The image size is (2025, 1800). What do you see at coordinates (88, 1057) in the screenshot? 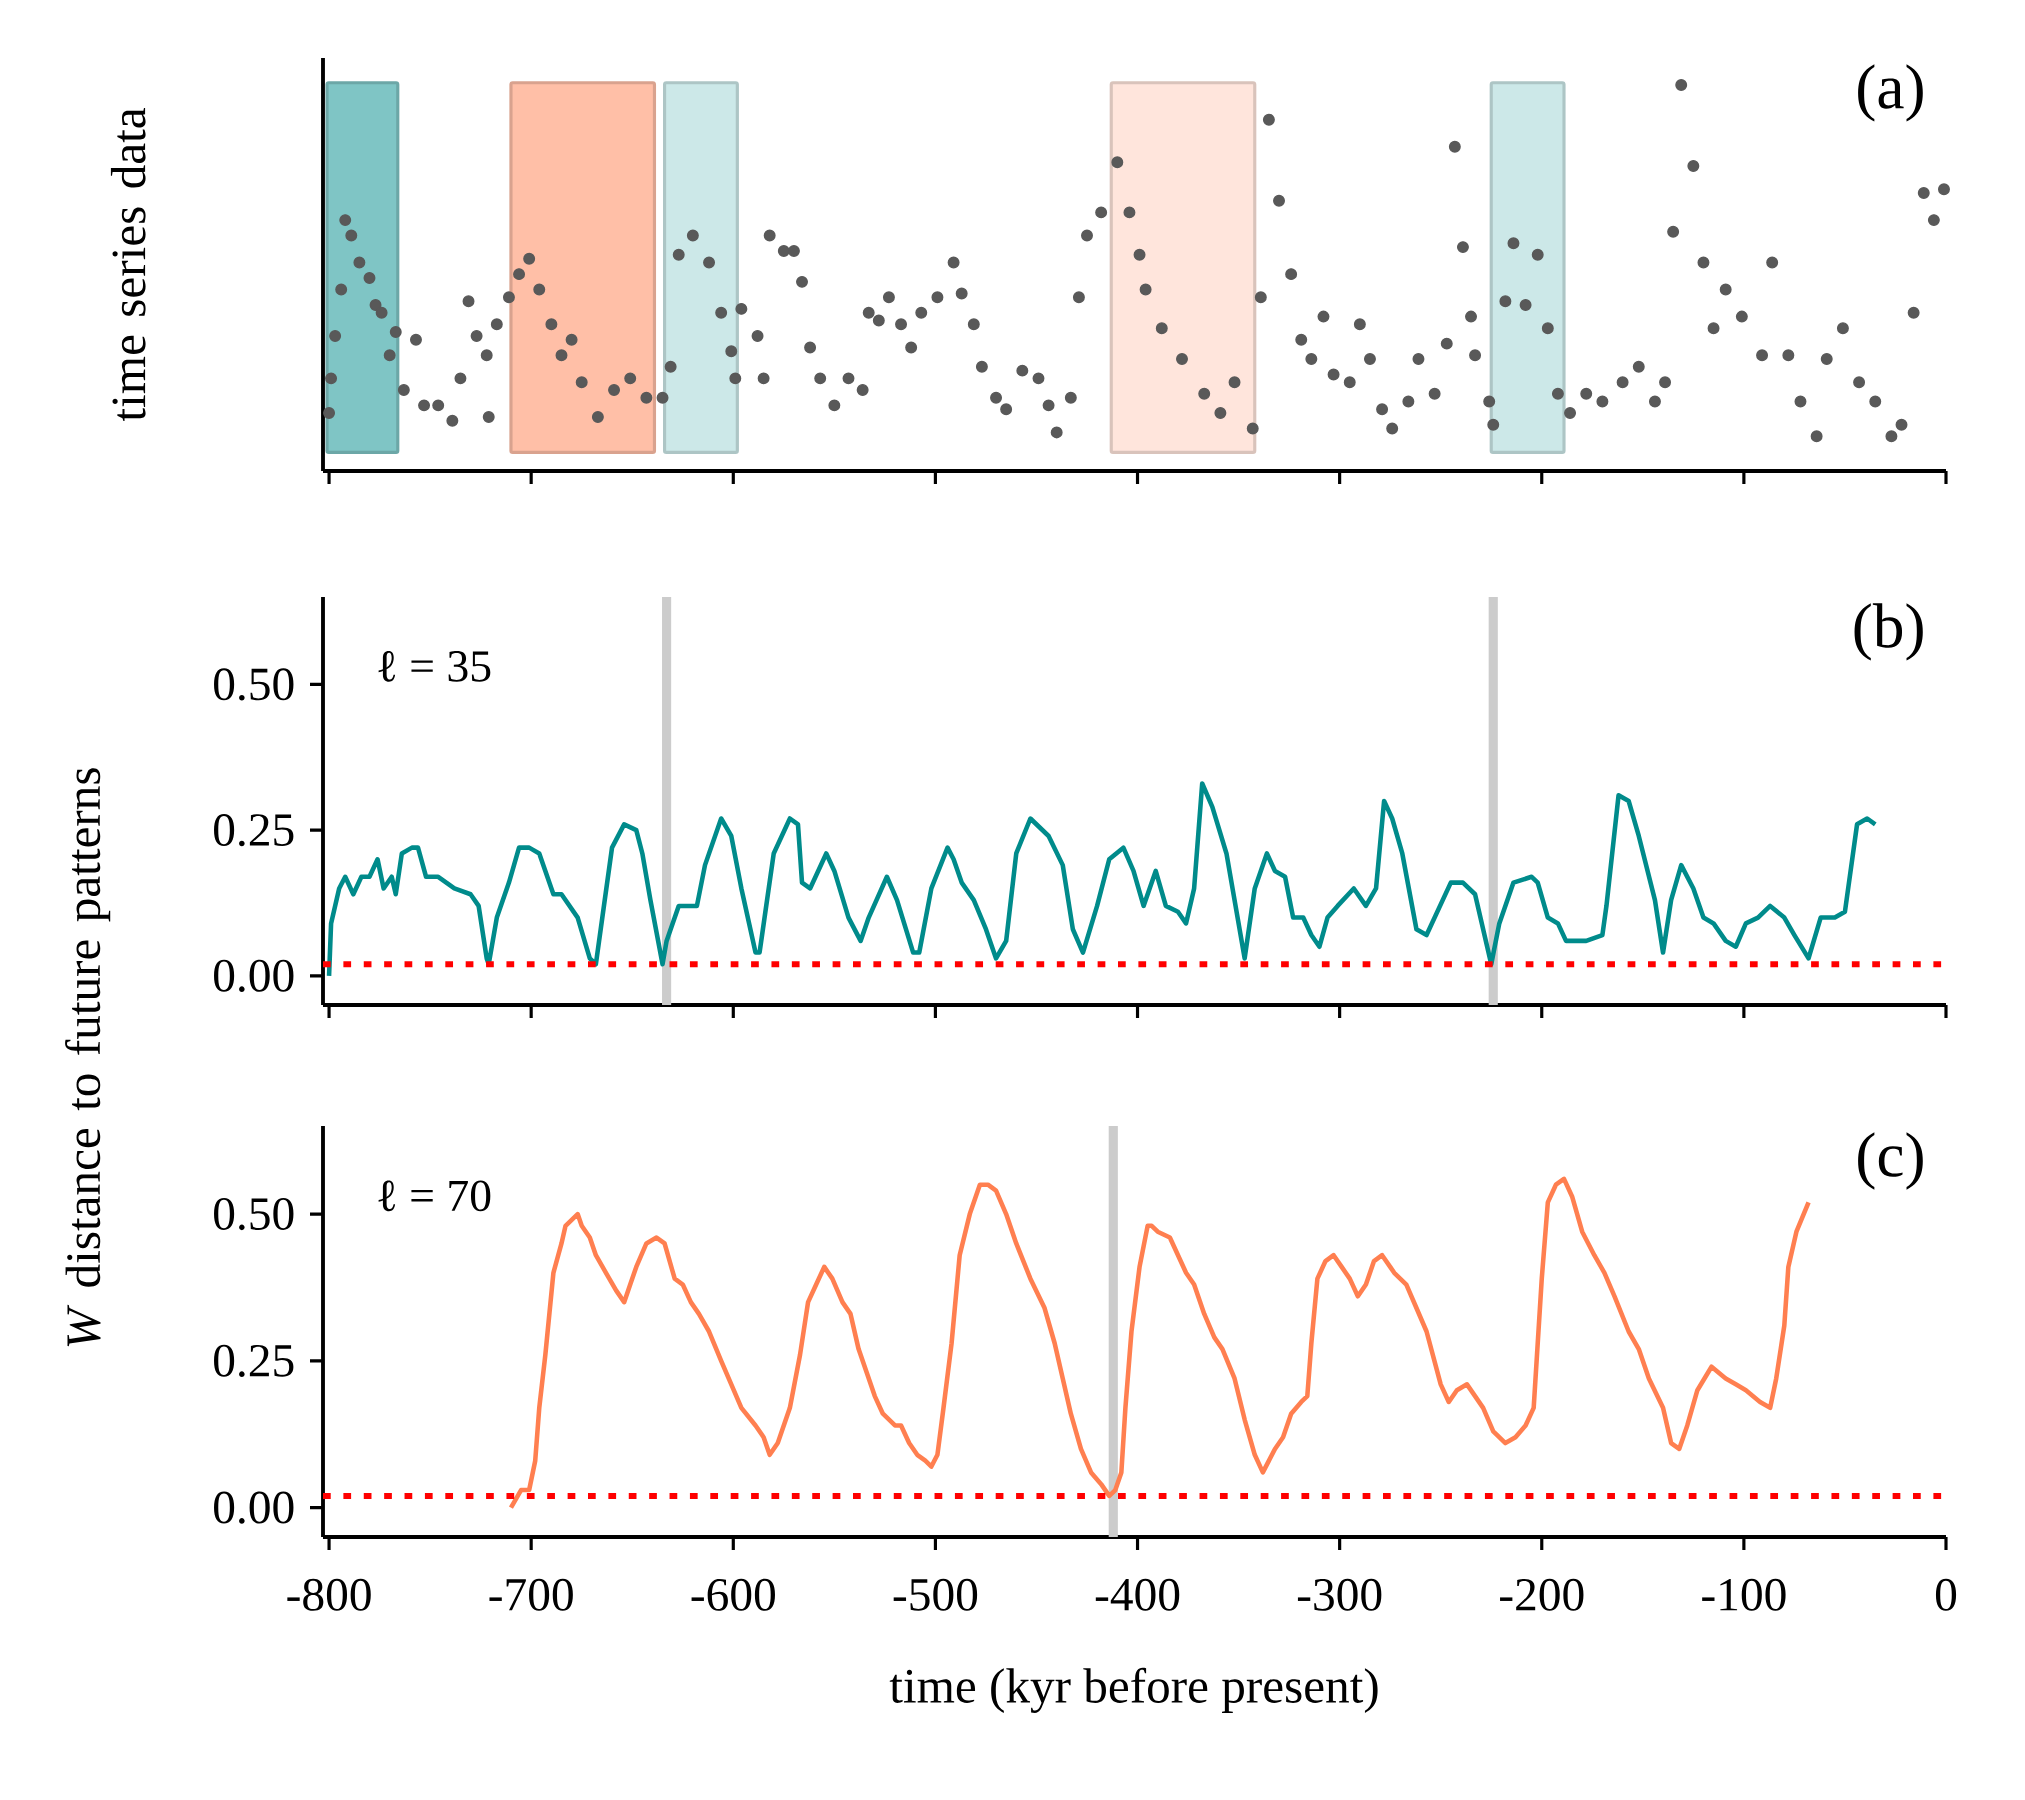
I see `y-axis-title: W distance to future patterns` at bounding box center [88, 1057].